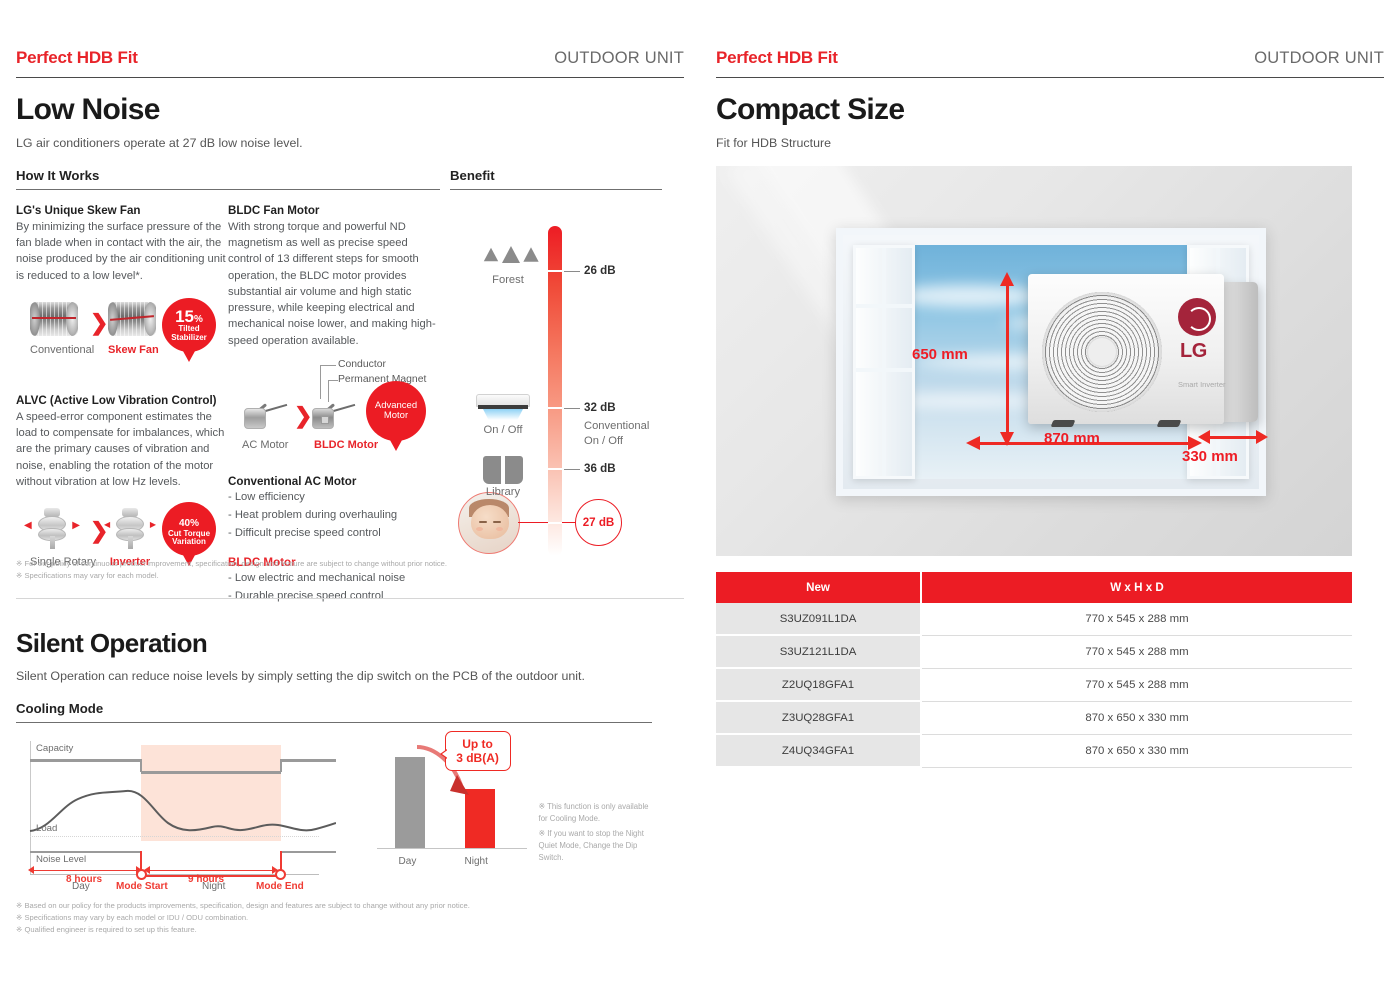  Describe the element at coordinates (60, 708) in the screenshot. I see `cooling-mode-head: Cooling Mode` at that location.